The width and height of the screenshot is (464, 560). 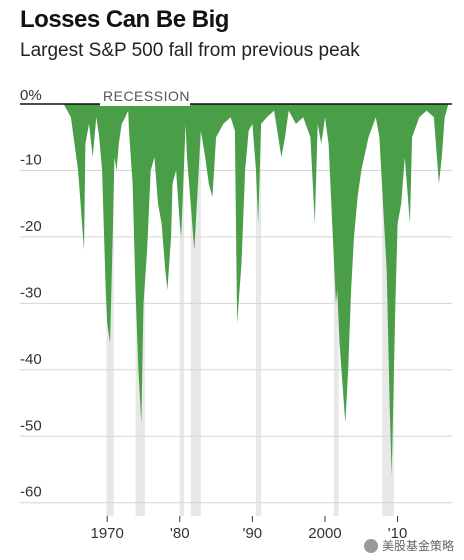 What do you see at coordinates (180, 533) in the screenshot?
I see `x-tick-label: '80` at bounding box center [180, 533].